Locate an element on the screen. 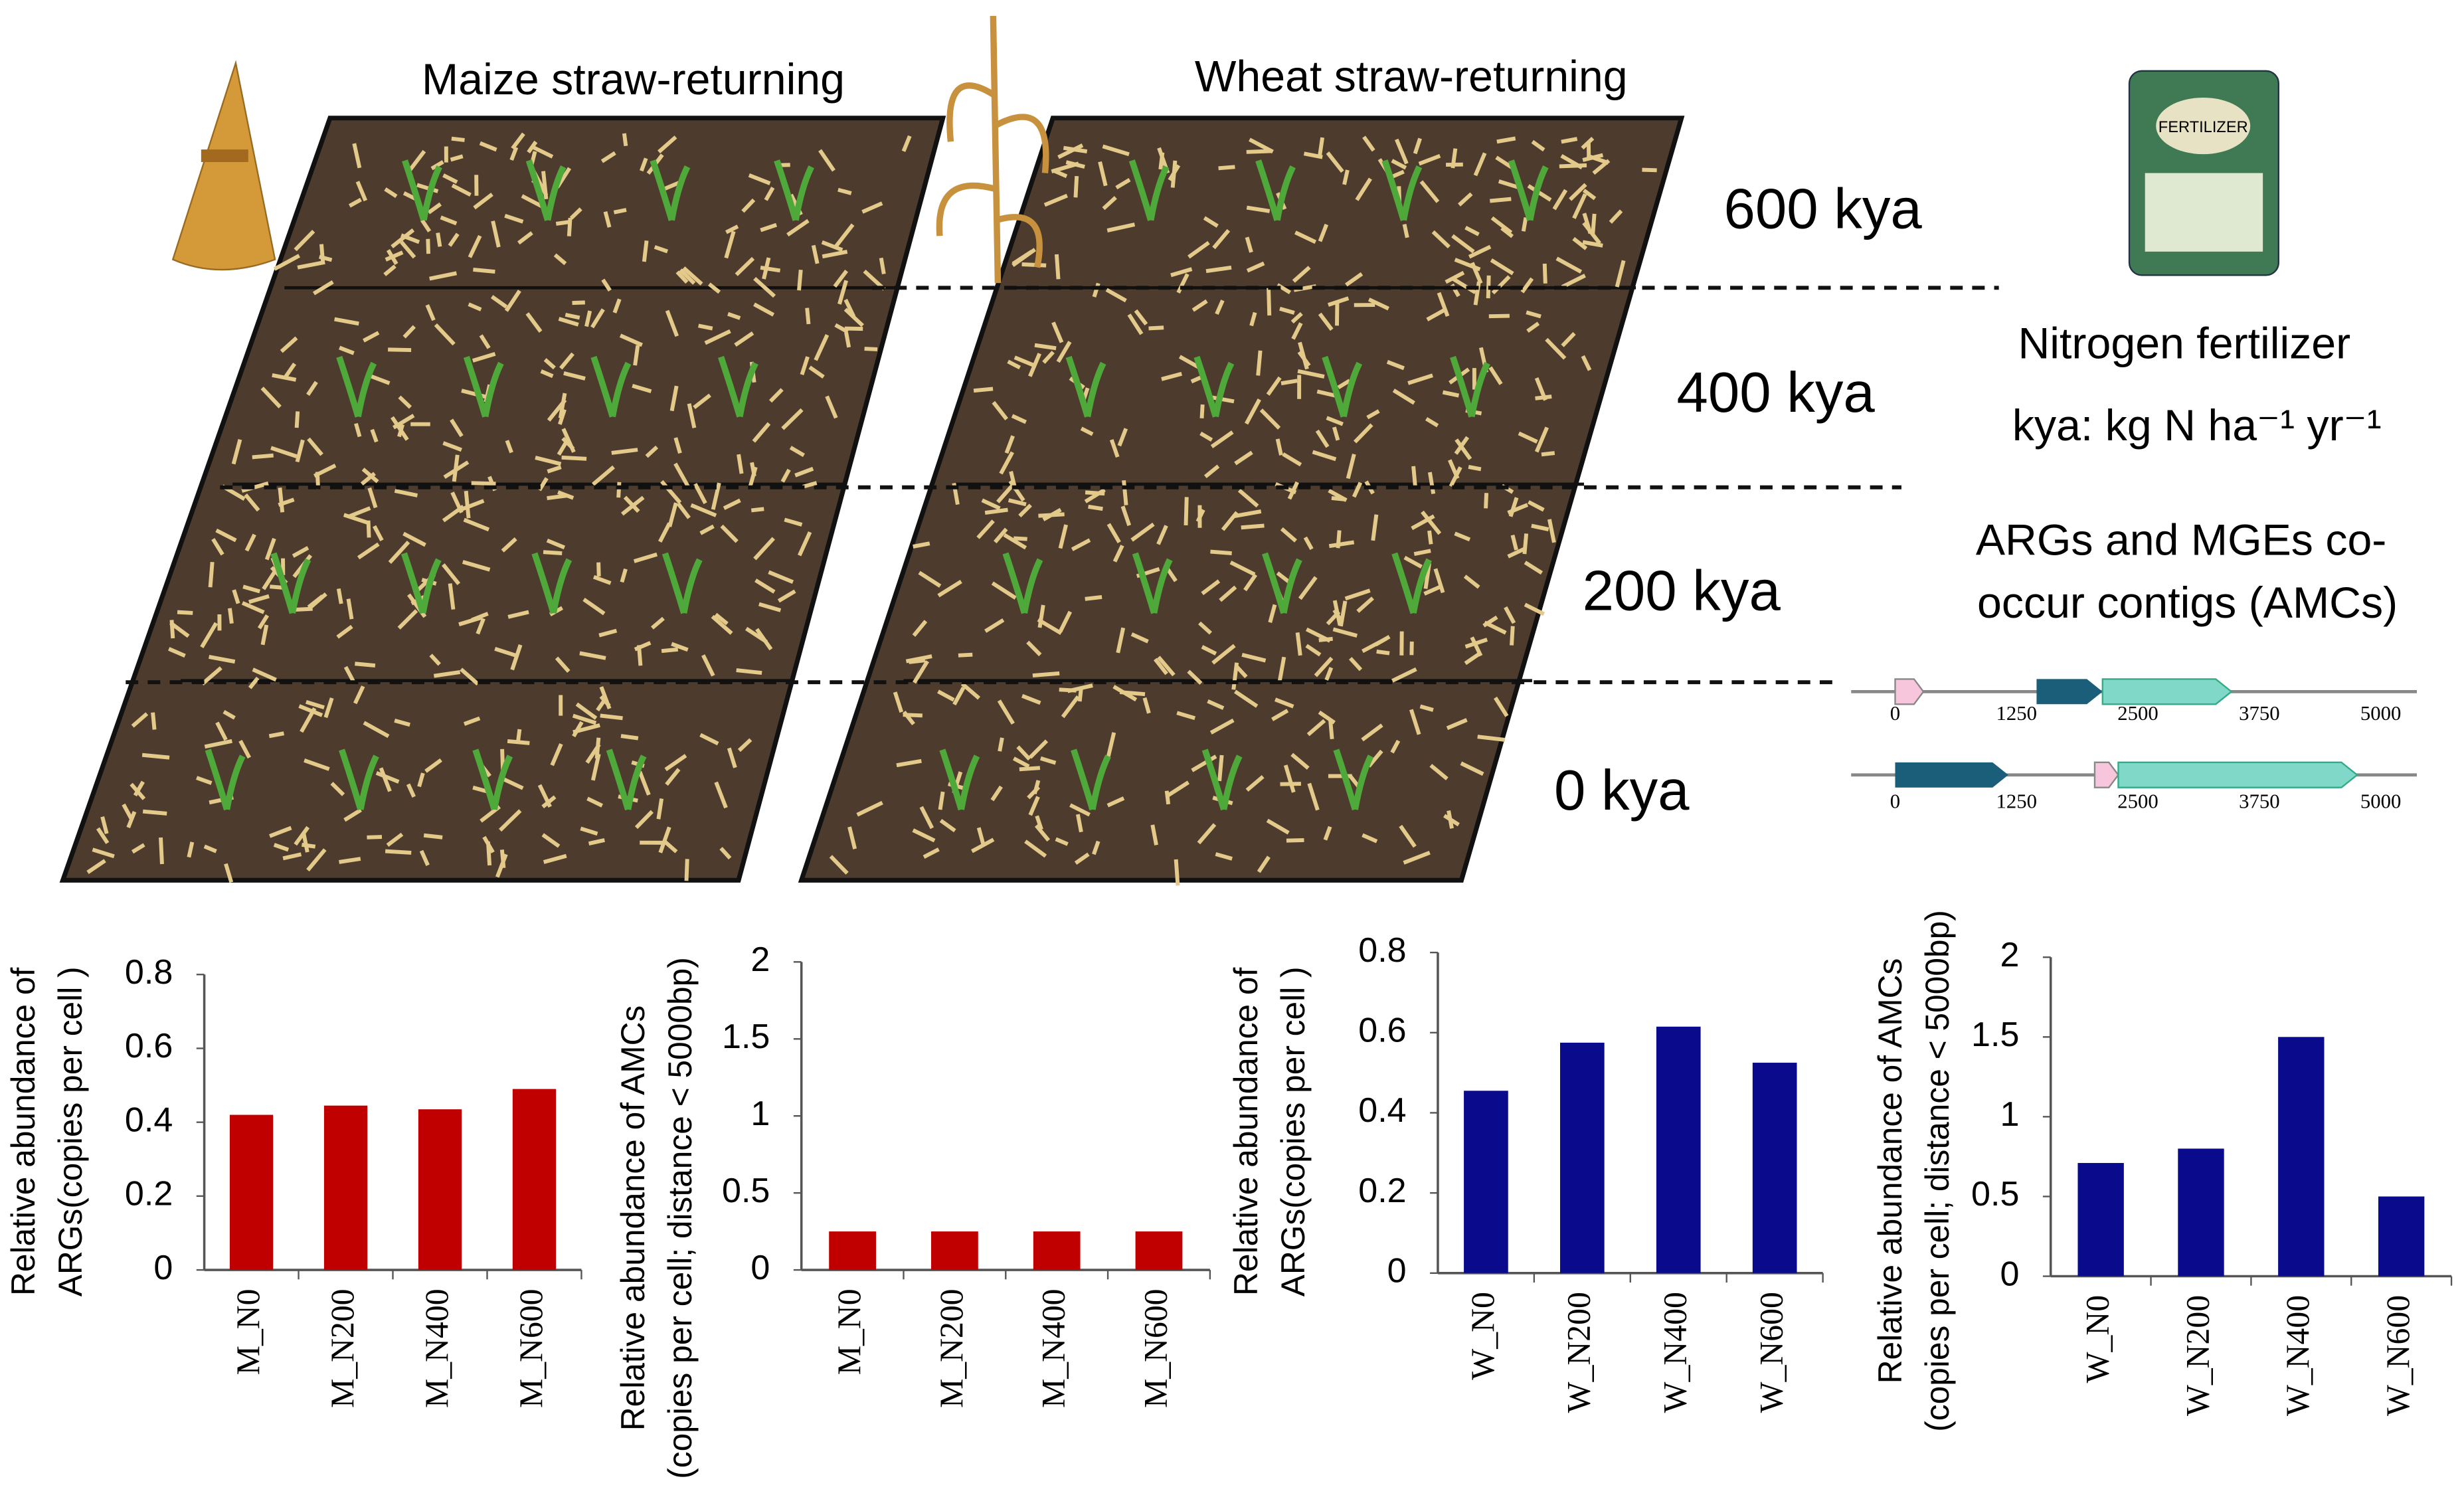 The width and height of the screenshot is (2464, 1509). x-tick-label: M_N0 is located at coordinates (248, 1331).